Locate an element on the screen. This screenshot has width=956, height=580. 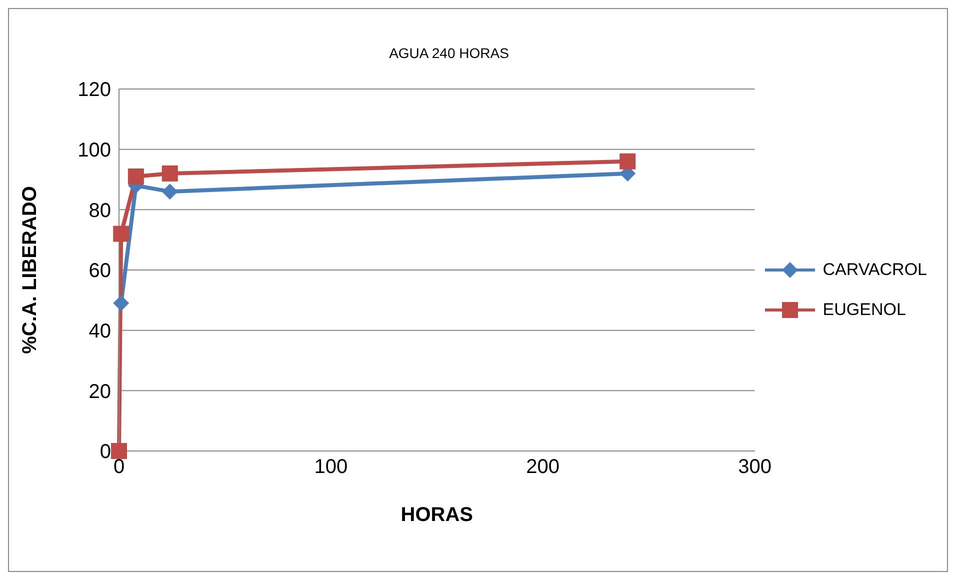
y-tick-label: 100 is located at coordinates (94, 150).